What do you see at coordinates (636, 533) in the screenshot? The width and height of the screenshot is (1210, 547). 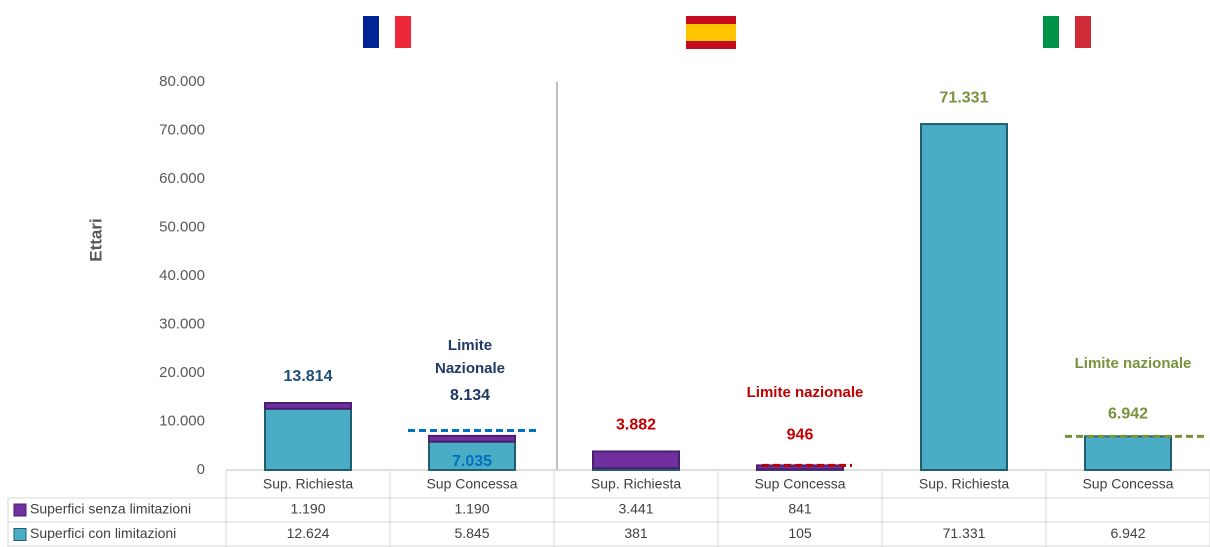 I see `table-cell: 381` at bounding box center [636, 533].